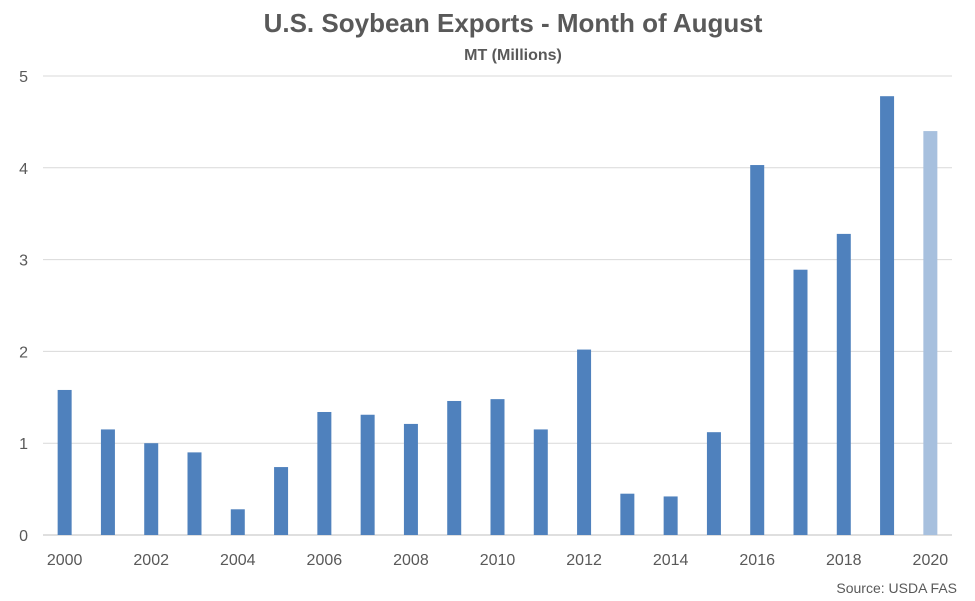 The width and height of the screenshot is (975, 601). What do you see at coordinates (23, 77) in the screenshot?
I see `y-tick-label: 5` at bounding box center [23, 77].